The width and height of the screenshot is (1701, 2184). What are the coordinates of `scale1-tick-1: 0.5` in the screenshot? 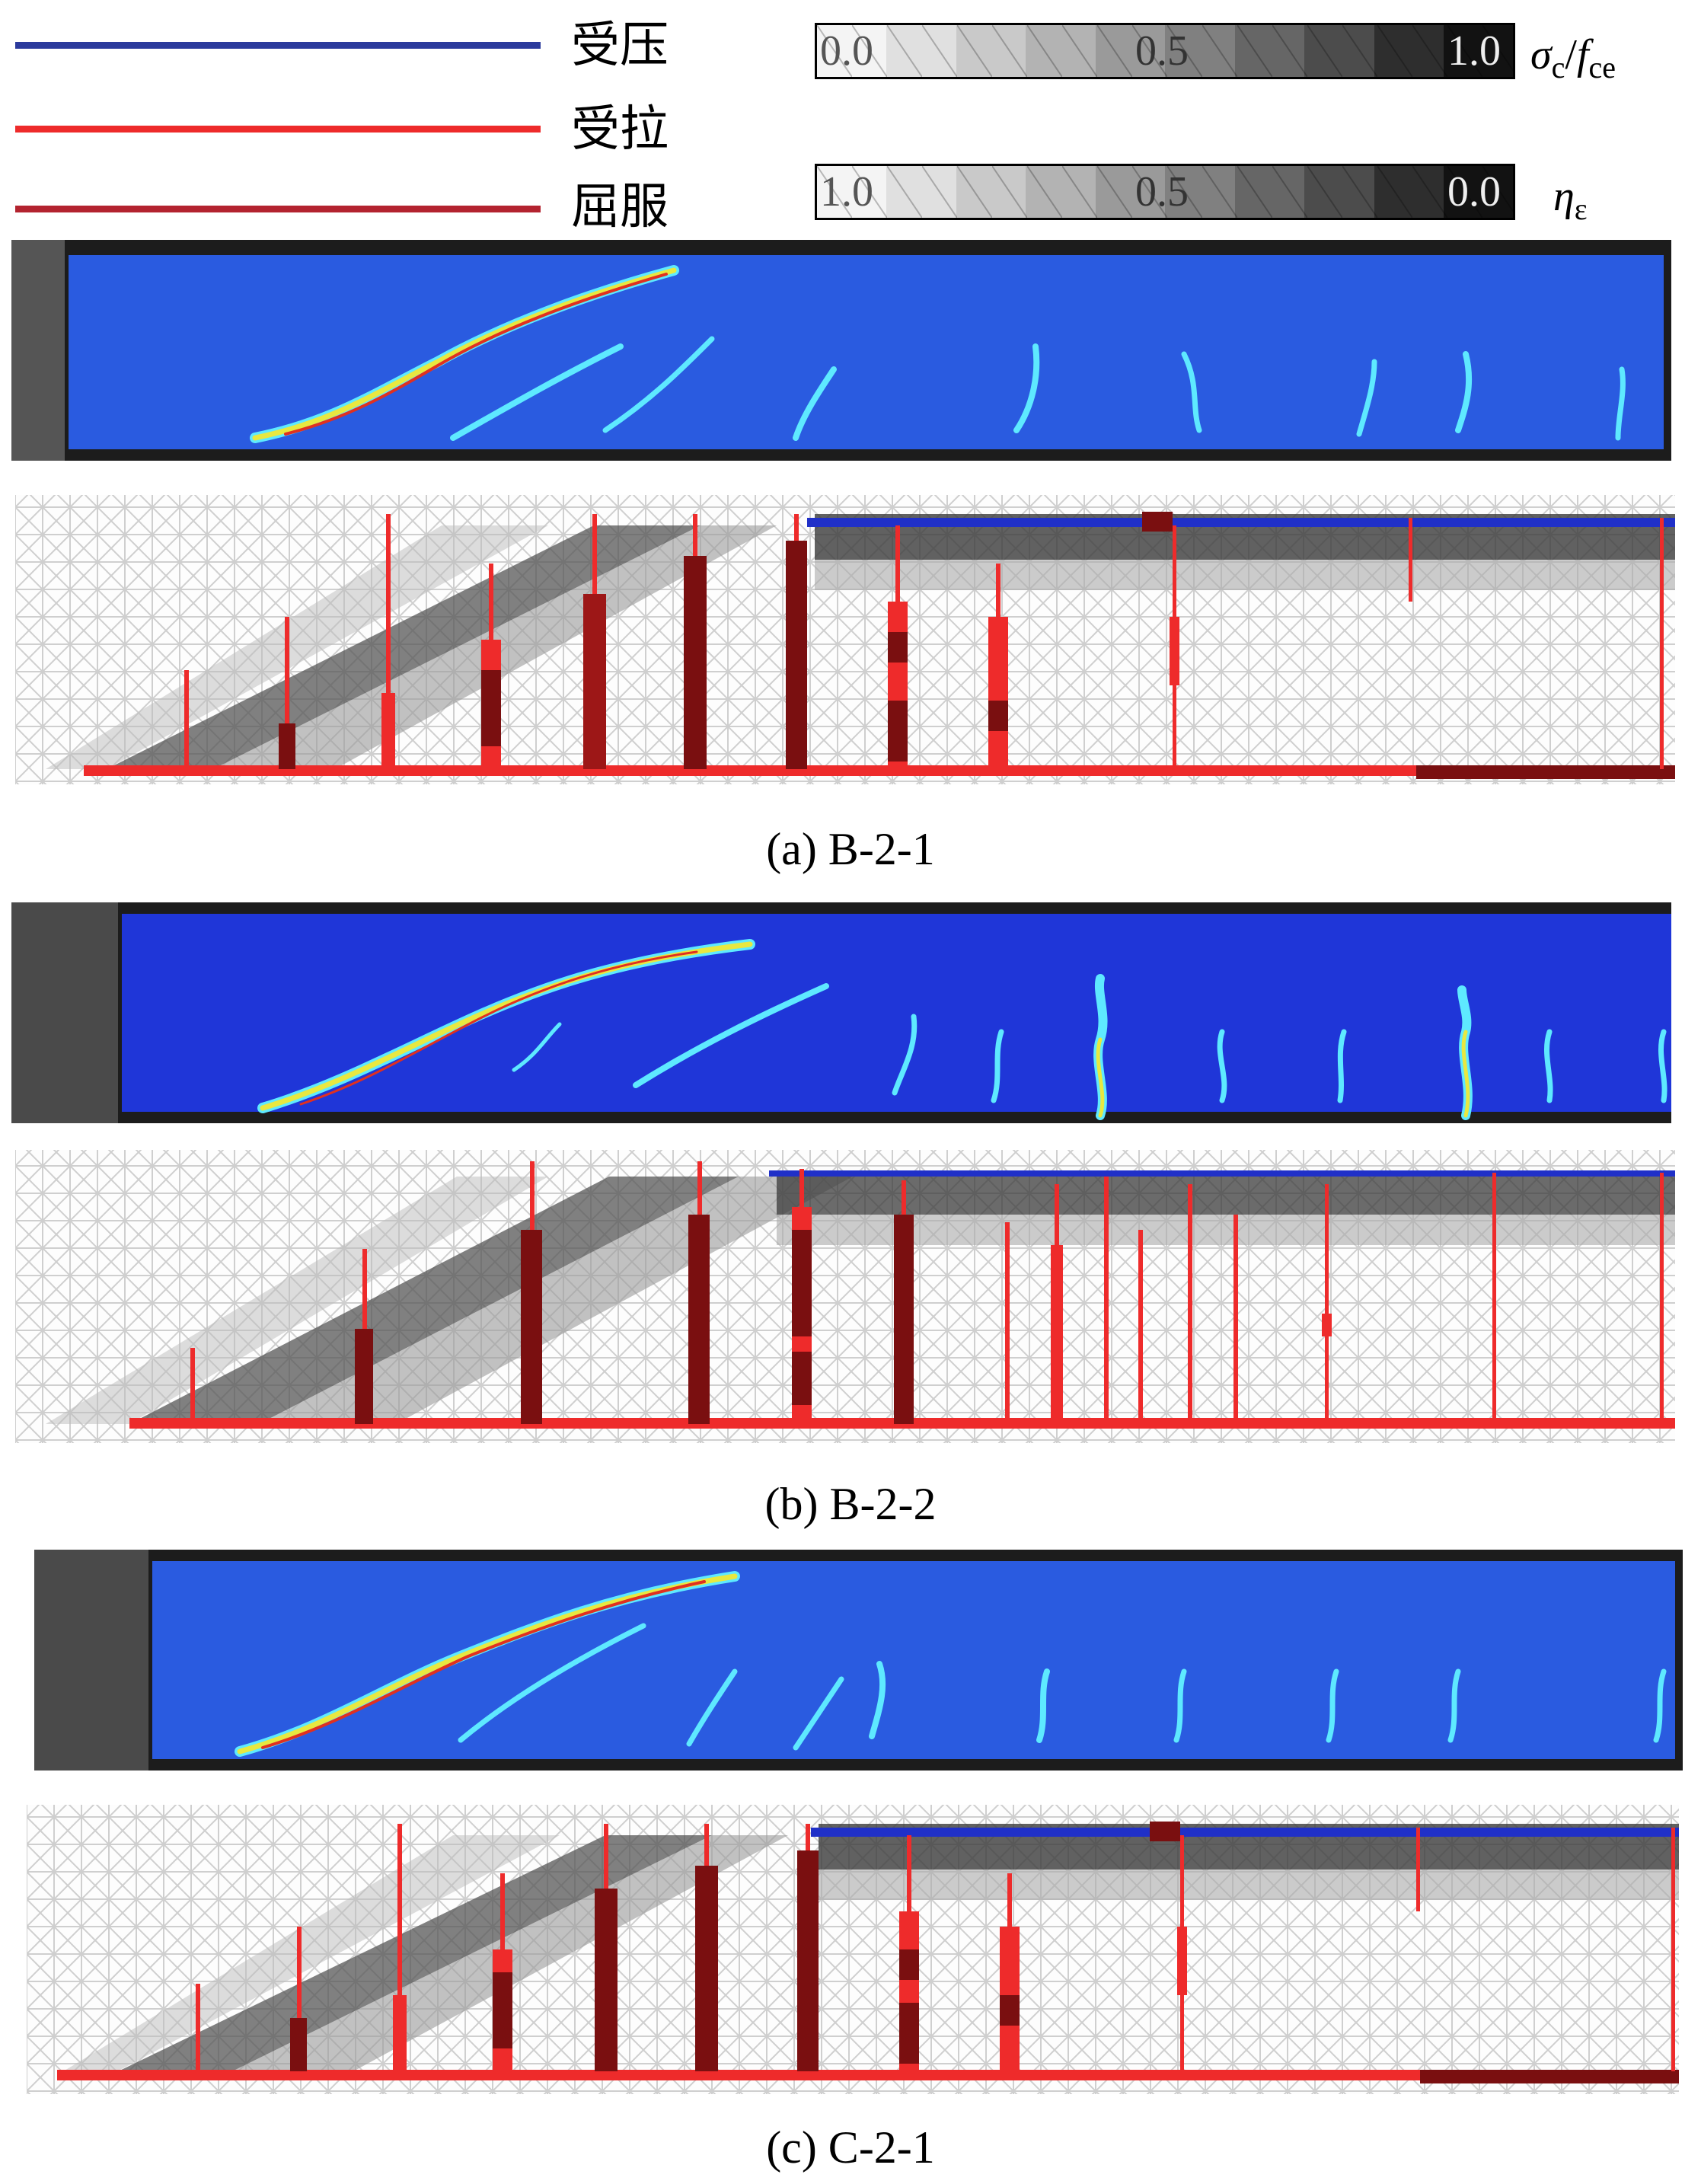 It's located at (1162, 51).